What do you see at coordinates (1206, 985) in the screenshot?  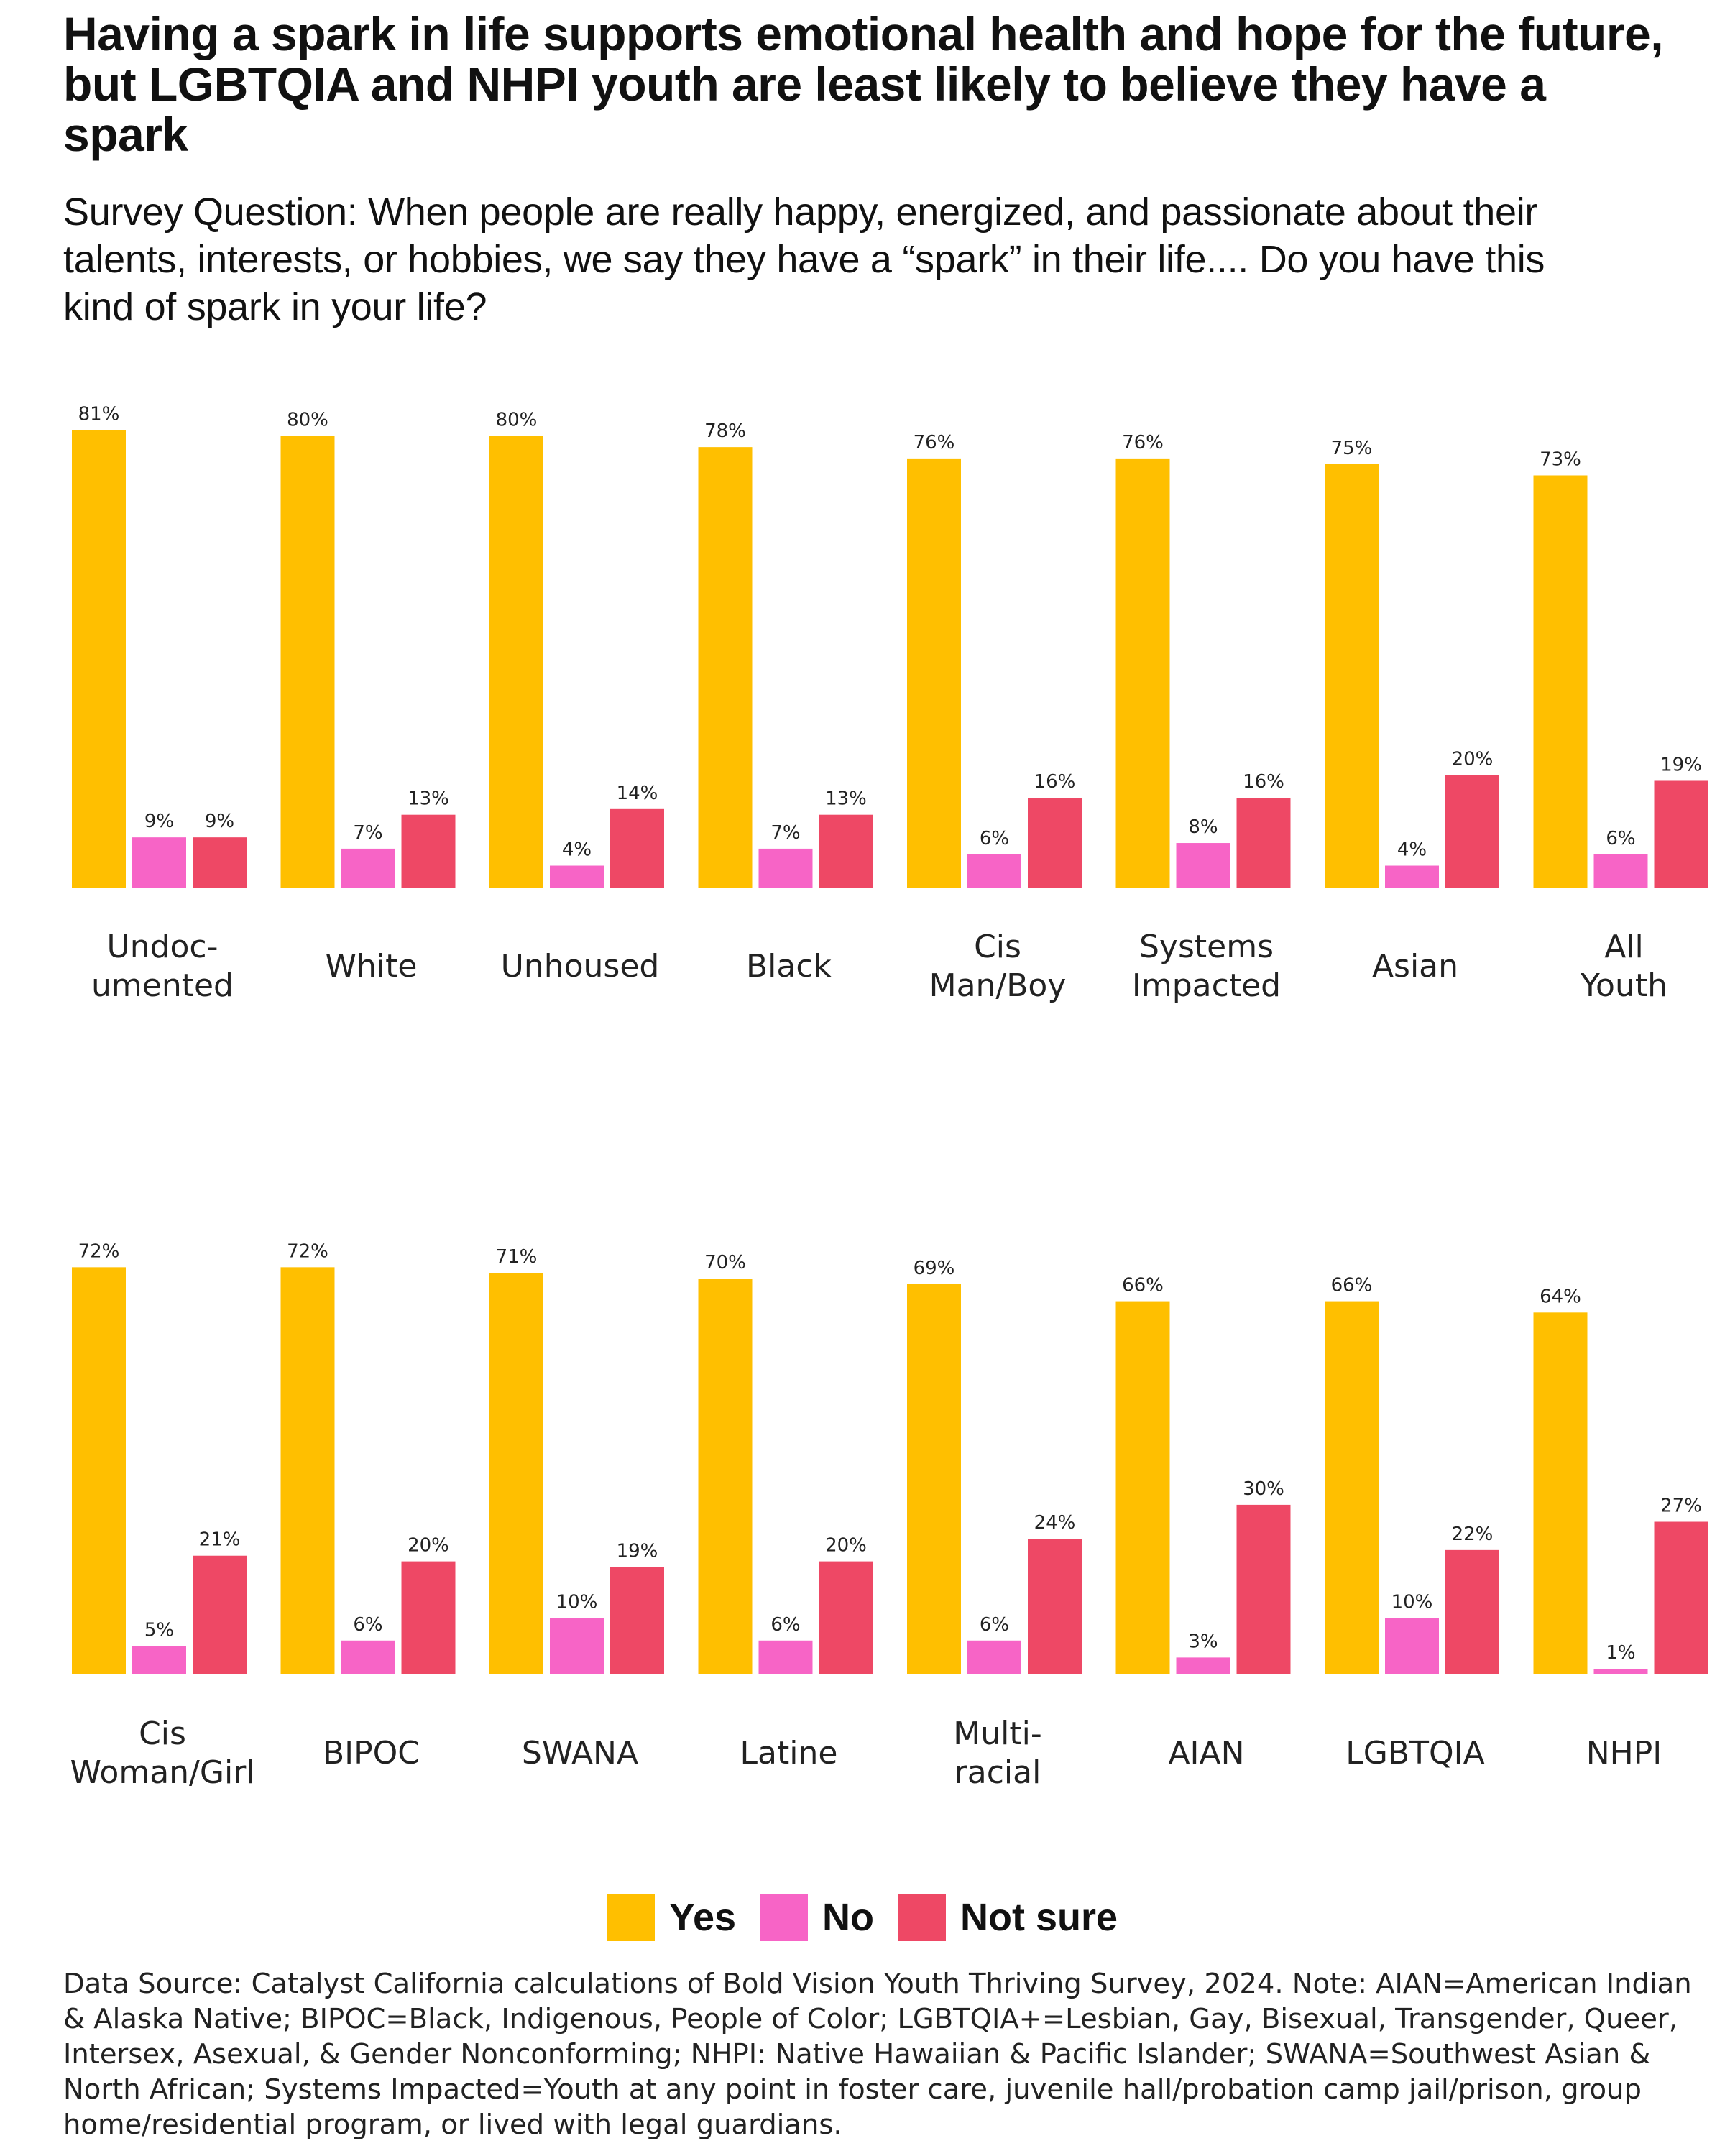 I see `category-label: Impacted` at bounding box center [1206, 985].